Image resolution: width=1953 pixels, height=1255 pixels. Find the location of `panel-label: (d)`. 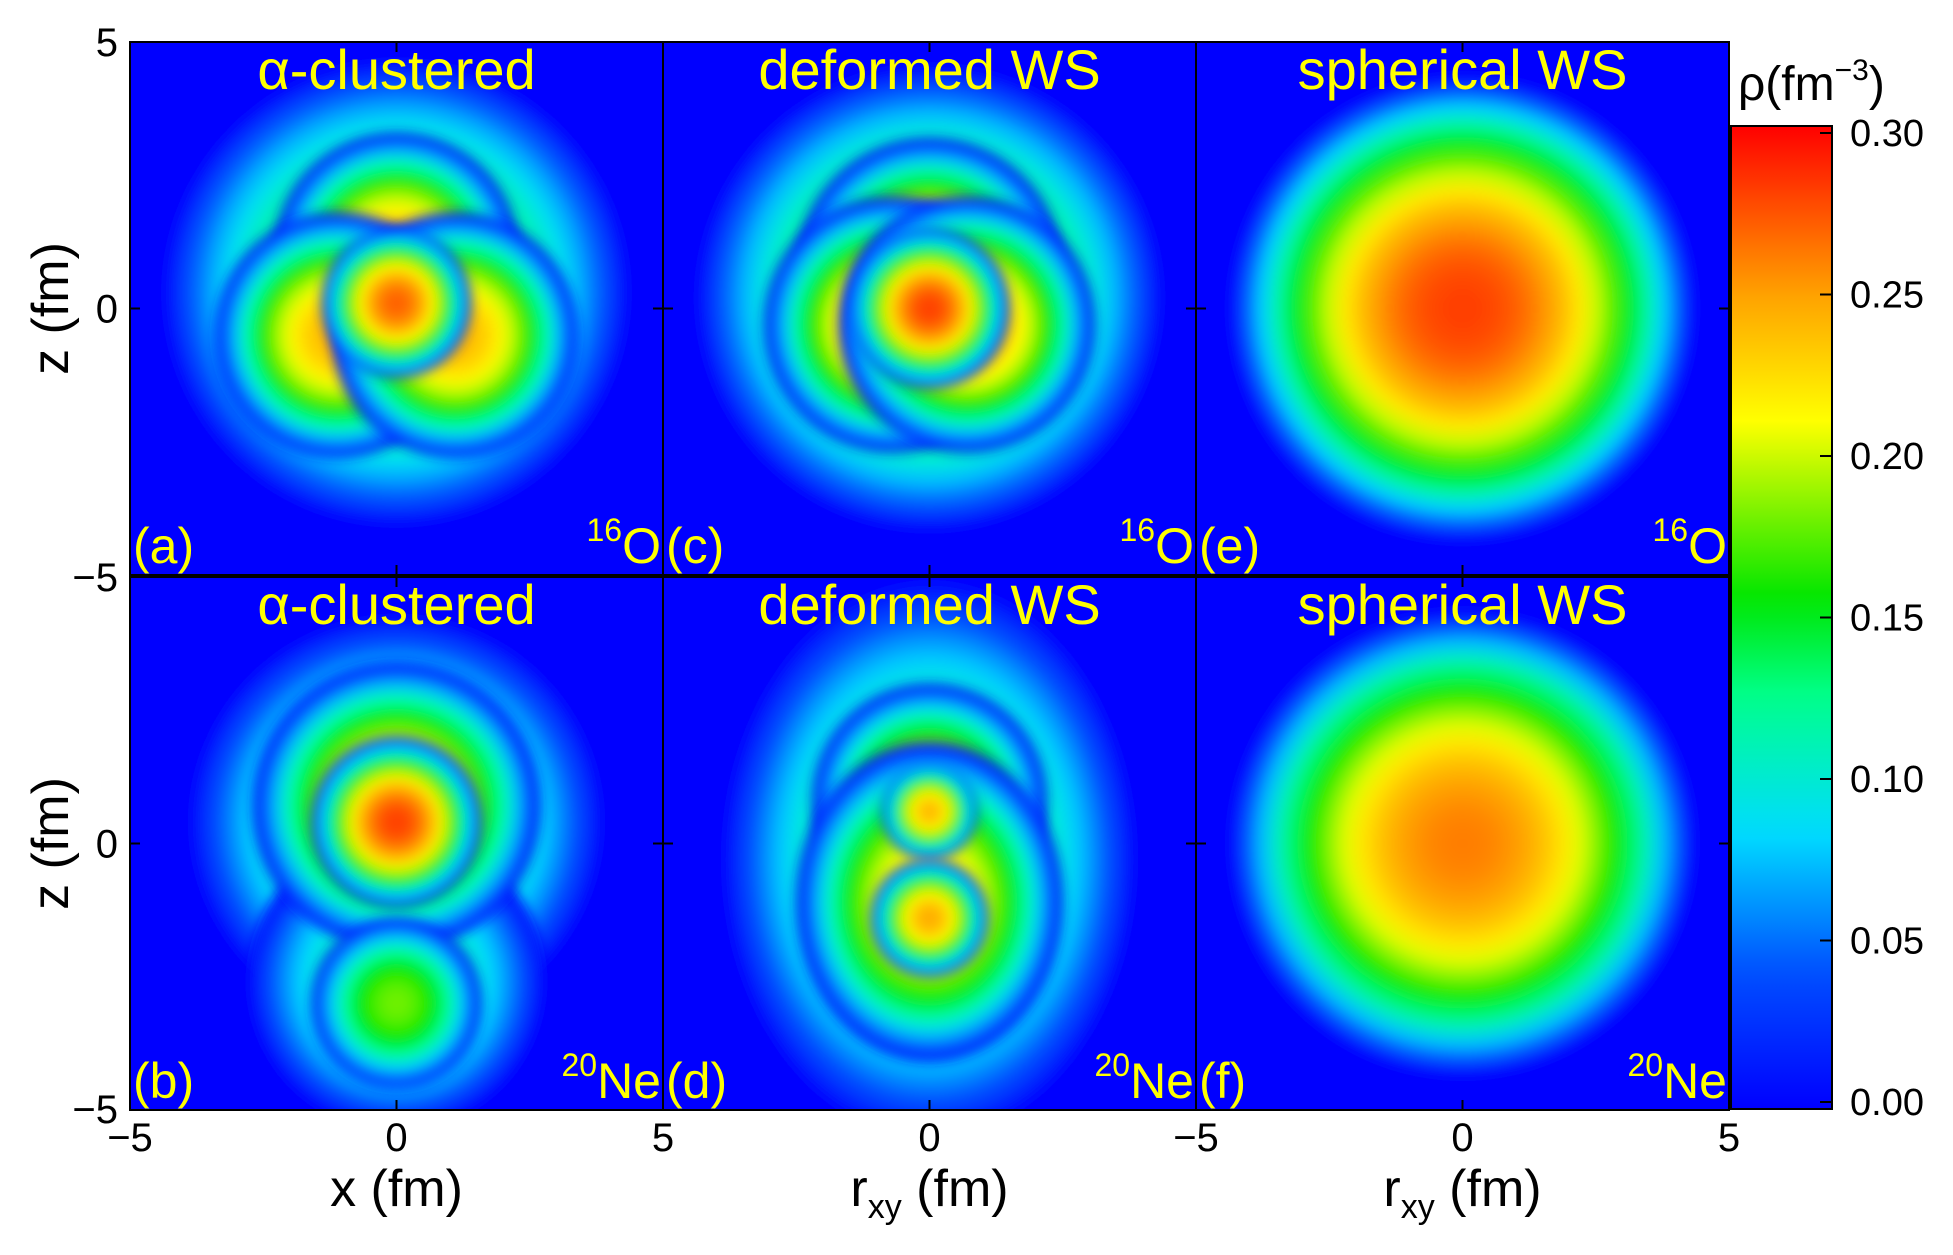

panel-label: (d) is located at coordinates (696, 1081).